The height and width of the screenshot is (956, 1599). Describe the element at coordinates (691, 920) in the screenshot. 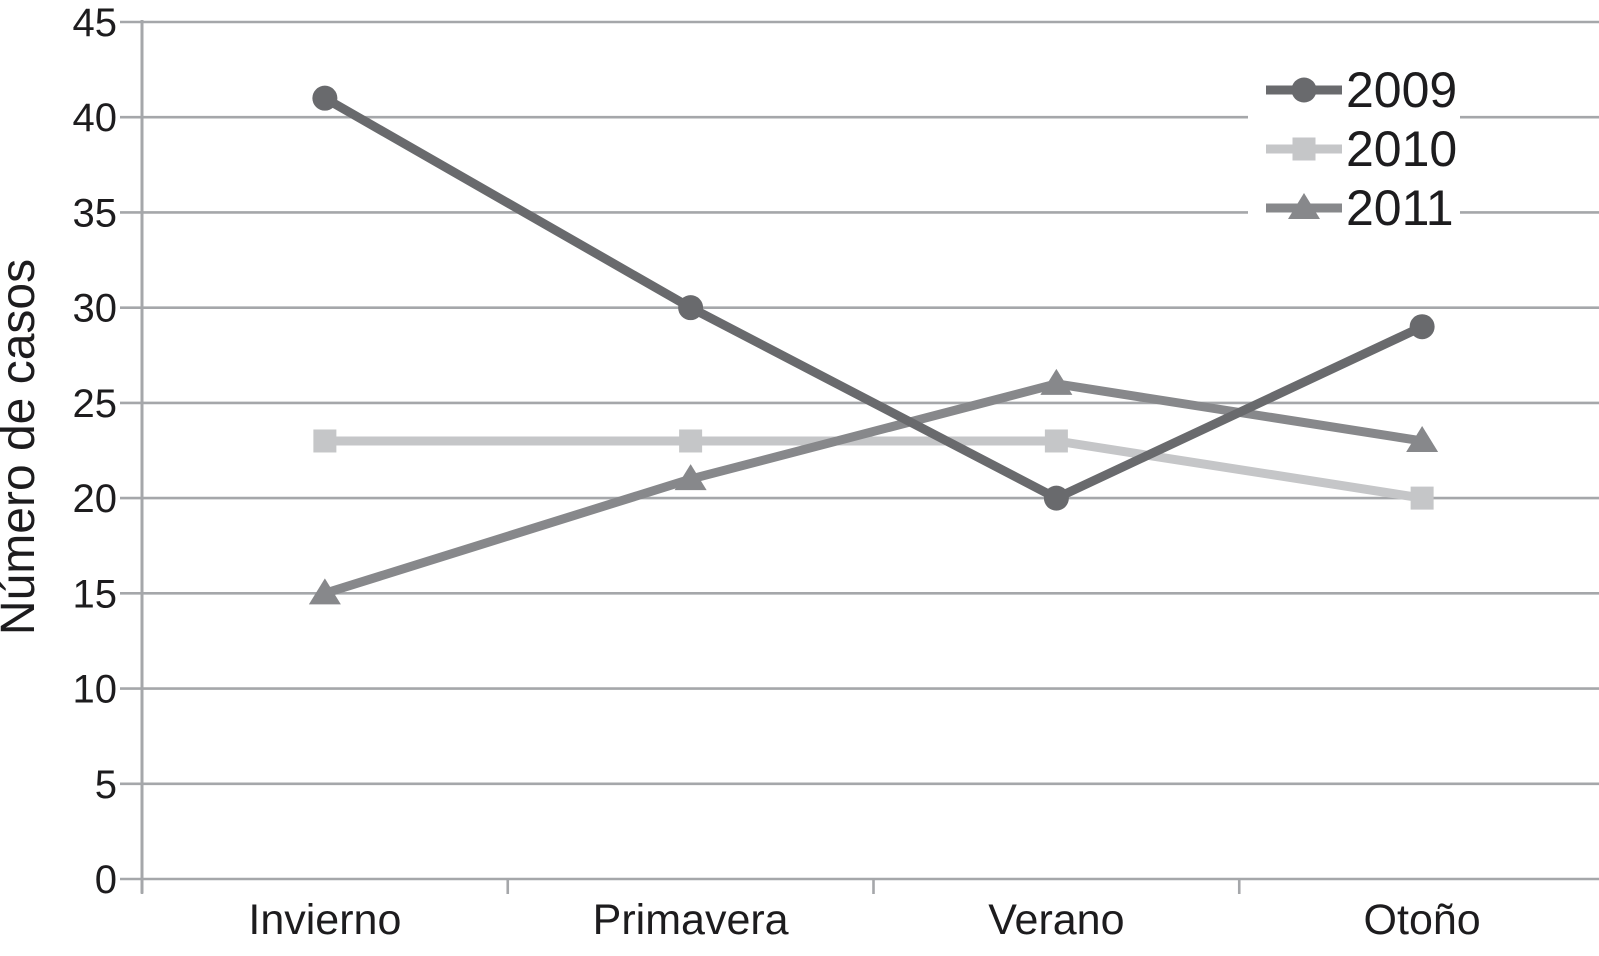

I see `x-category-label: Primavera` at that location.